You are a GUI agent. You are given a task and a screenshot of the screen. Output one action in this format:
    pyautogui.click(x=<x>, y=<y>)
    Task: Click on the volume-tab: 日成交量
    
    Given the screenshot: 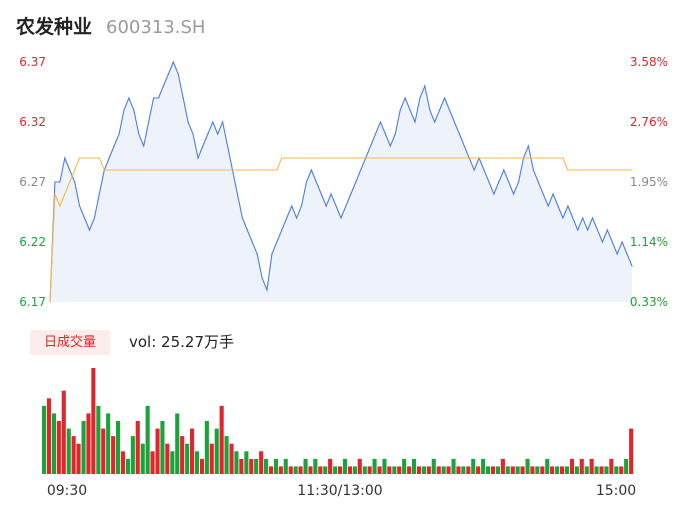 What is the action you would take?
    pyautogui.click(x=70, y=342)
    